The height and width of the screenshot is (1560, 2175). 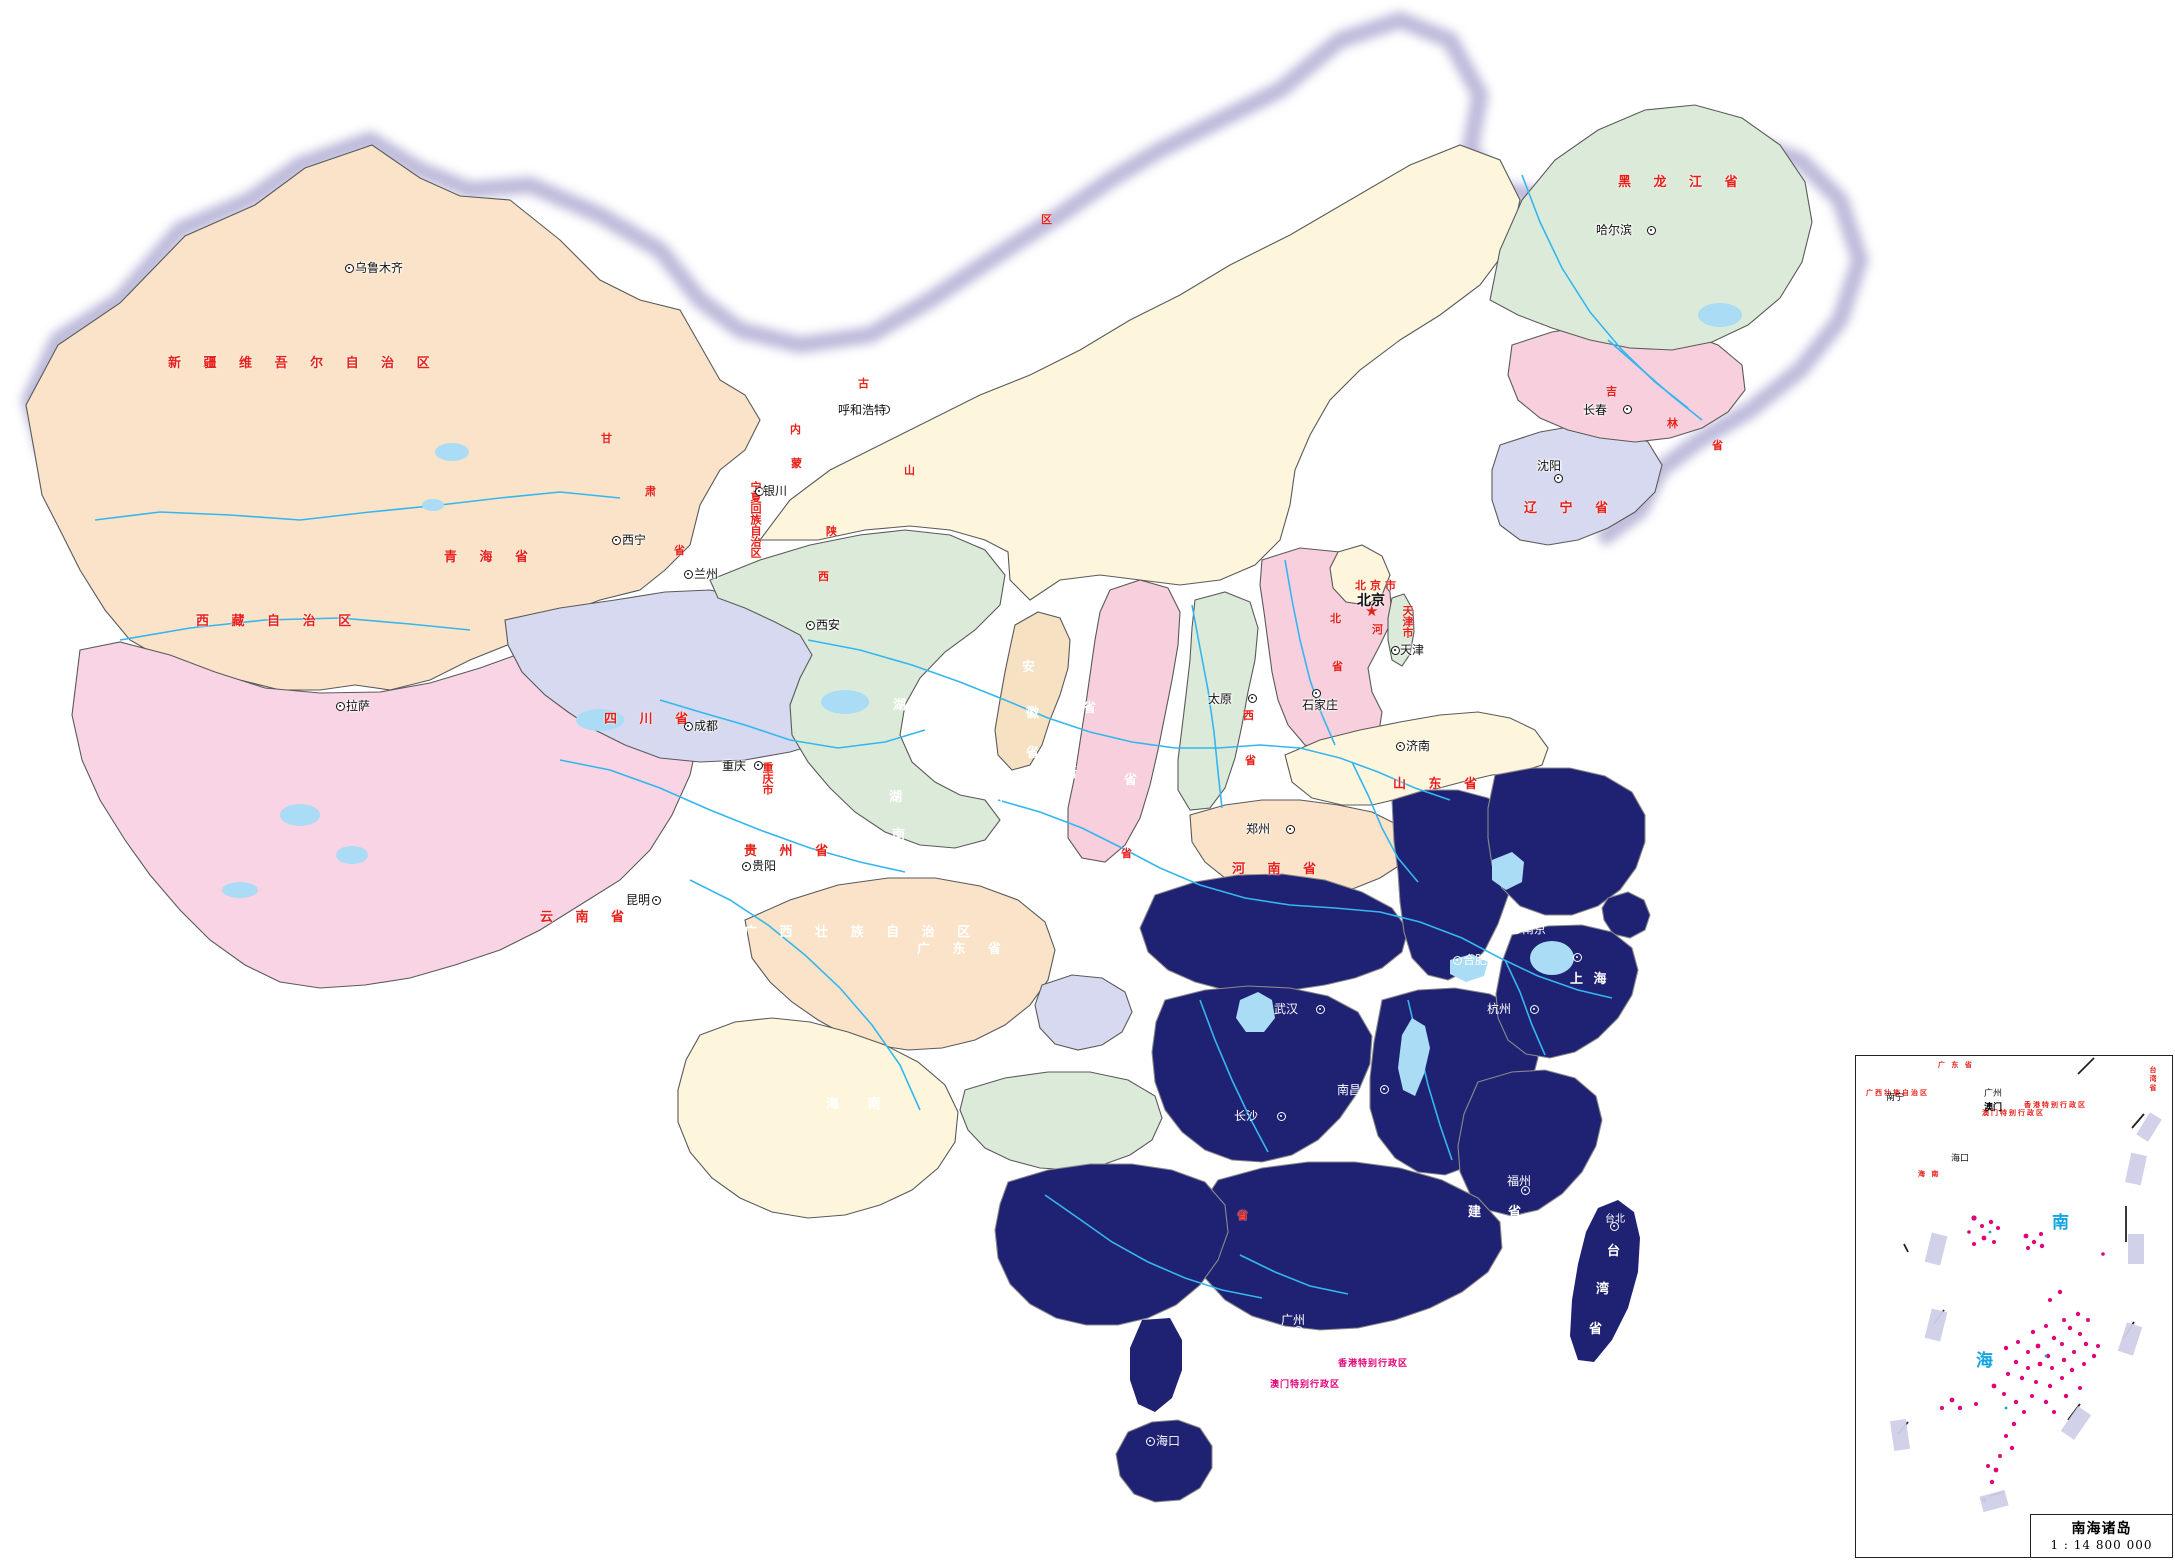 What do you see at coordinates (1124, 721) in the screenshot?
I see `province-shaanxi` at bounding box center [1124, 721].